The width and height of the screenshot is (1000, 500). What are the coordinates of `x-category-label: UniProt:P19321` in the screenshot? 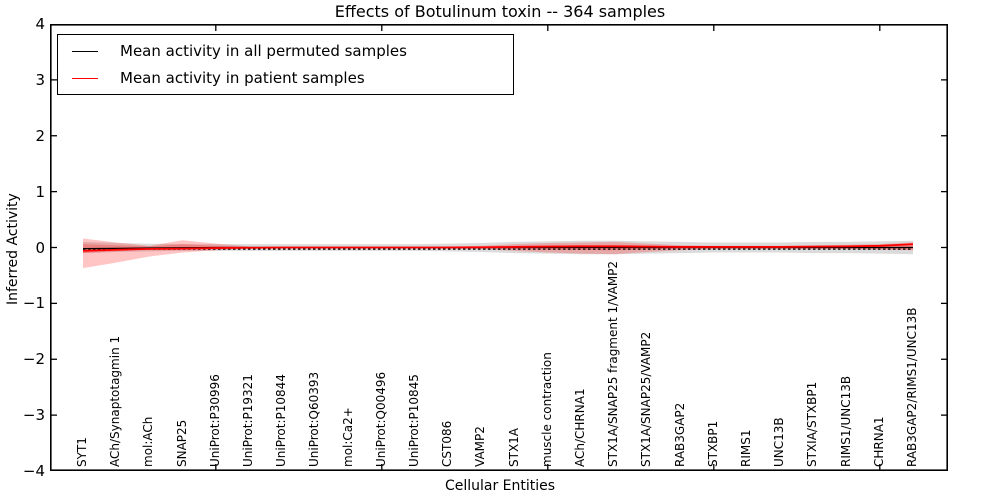 It's located at (248, 420).